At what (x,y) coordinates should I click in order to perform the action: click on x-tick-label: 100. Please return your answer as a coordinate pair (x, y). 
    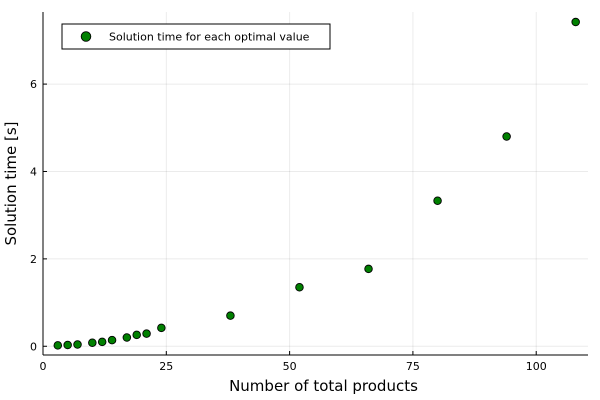
    Looking at the image, I should click on (536, 366).